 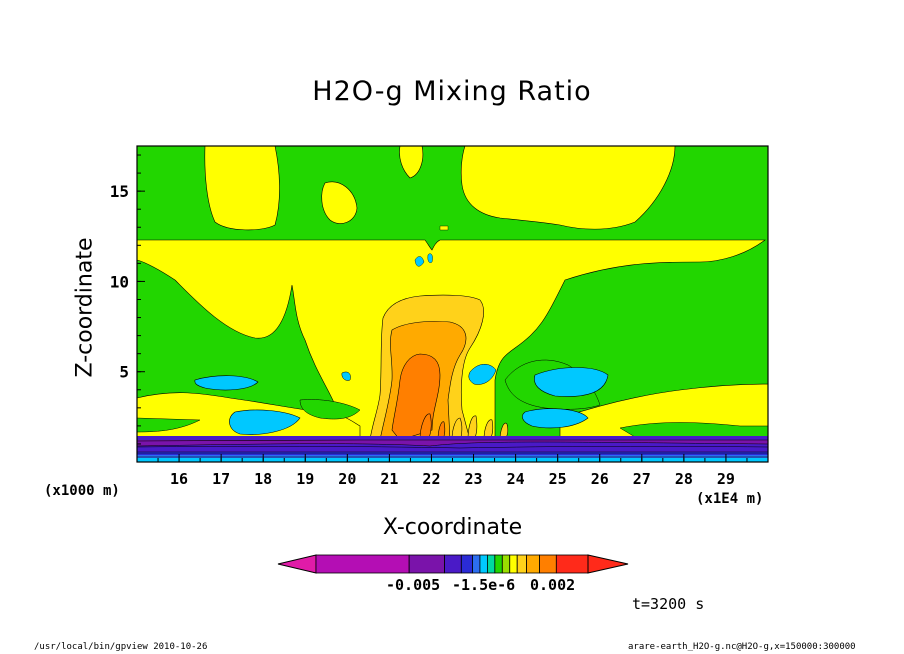 I want to click on y-tick-label: 5, so click(x=124, y=372).